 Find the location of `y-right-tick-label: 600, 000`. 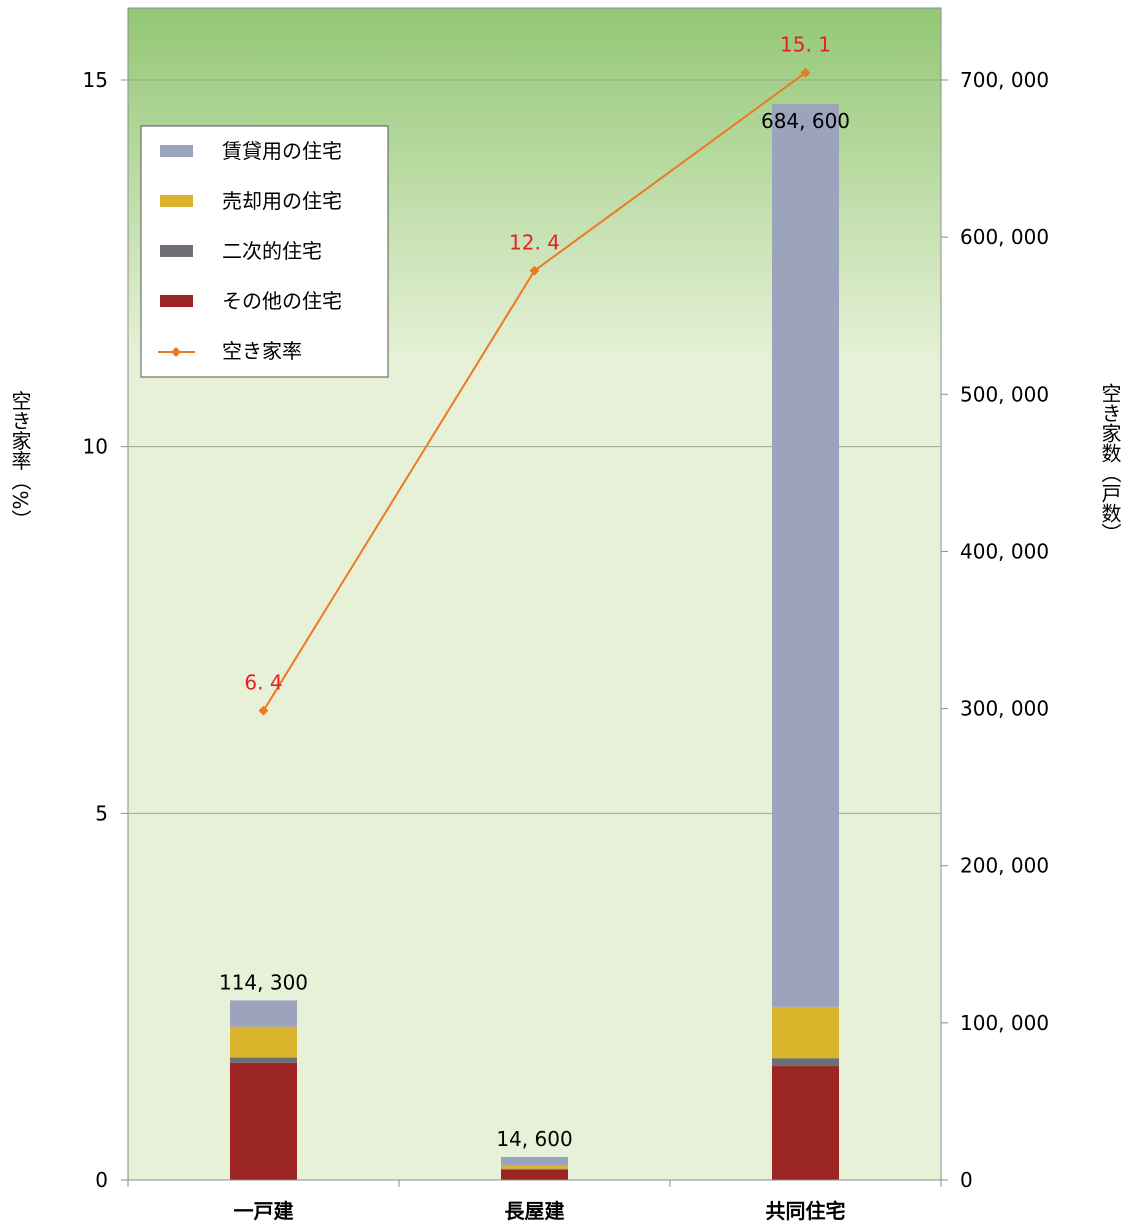

y-right-tick-label: 600, 000 is located at coordinates (1004, 237).